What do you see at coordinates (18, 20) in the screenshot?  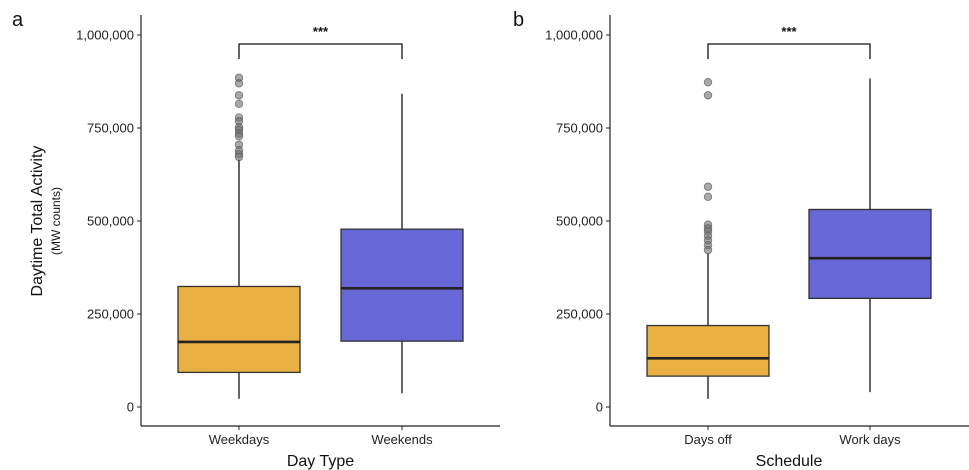 I see `panel-label-a: a` at bounding box center [18, 20].